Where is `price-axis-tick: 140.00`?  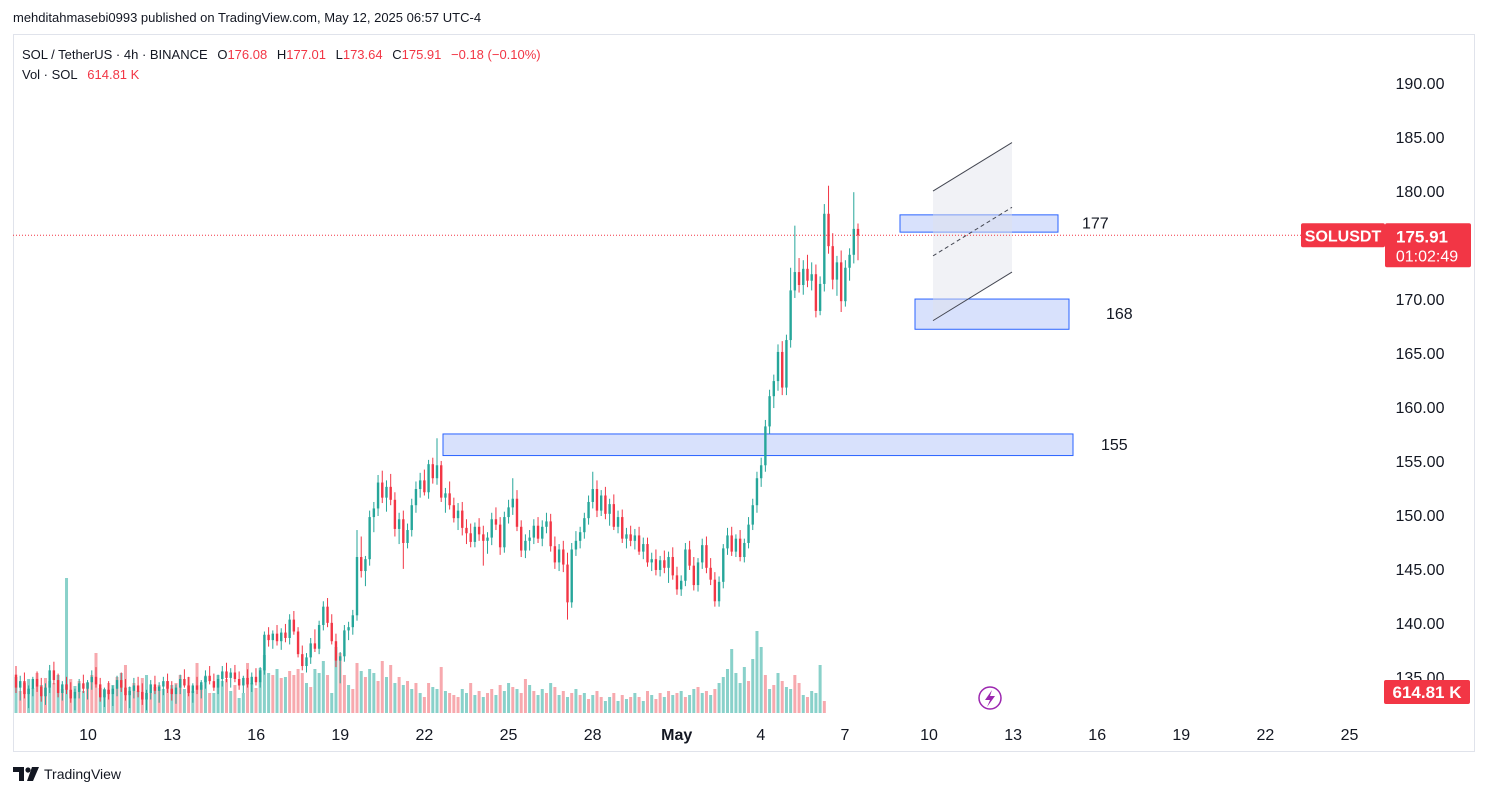
price-axis-tick: 140.00 is located at coordinates (1420, 624).